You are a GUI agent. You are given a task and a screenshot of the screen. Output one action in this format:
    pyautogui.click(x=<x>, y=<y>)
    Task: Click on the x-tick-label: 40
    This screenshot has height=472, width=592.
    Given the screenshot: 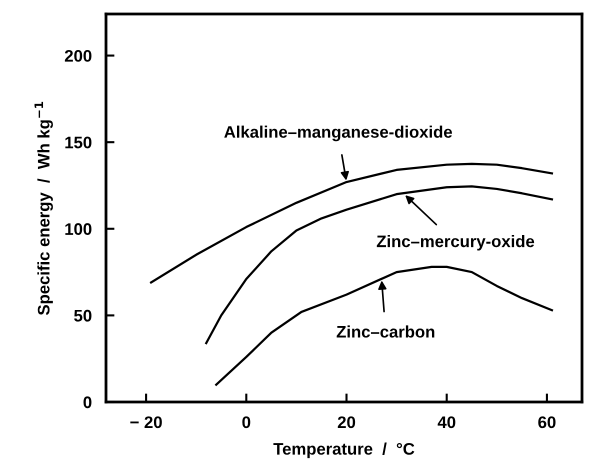 What is the action you would take?
    pyautogui.click(x=447, y=422)
    